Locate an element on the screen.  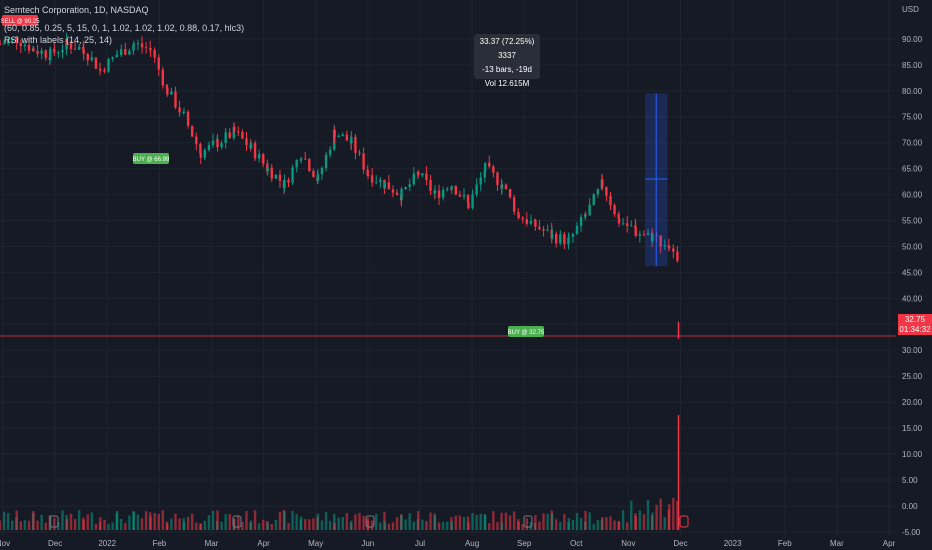
countdown-timer: 01:34:32 is located at coordinates (915, 329).